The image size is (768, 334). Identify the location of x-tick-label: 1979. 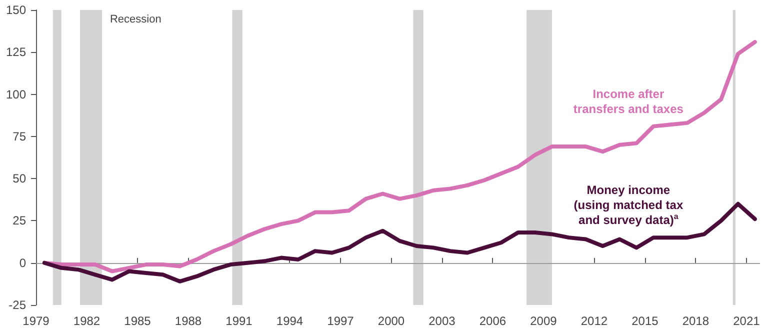
(36, 321).